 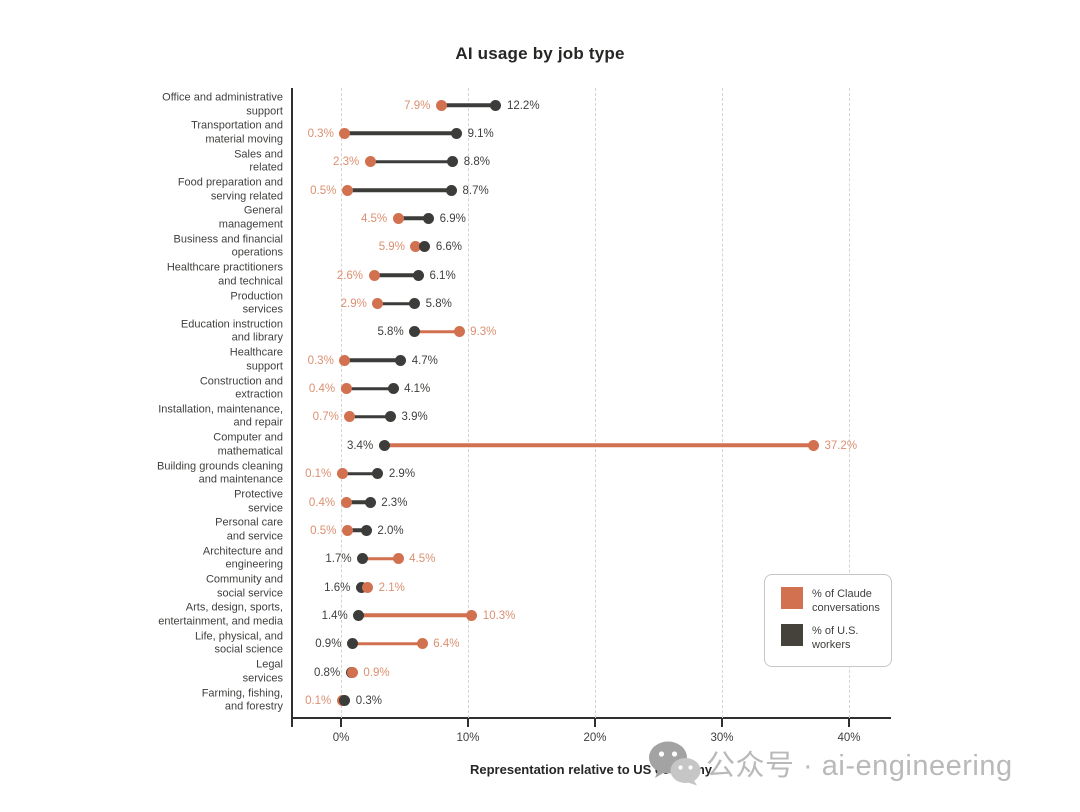 I want to click on workers-value-label: 0.3%, so click(x=369, y=701).